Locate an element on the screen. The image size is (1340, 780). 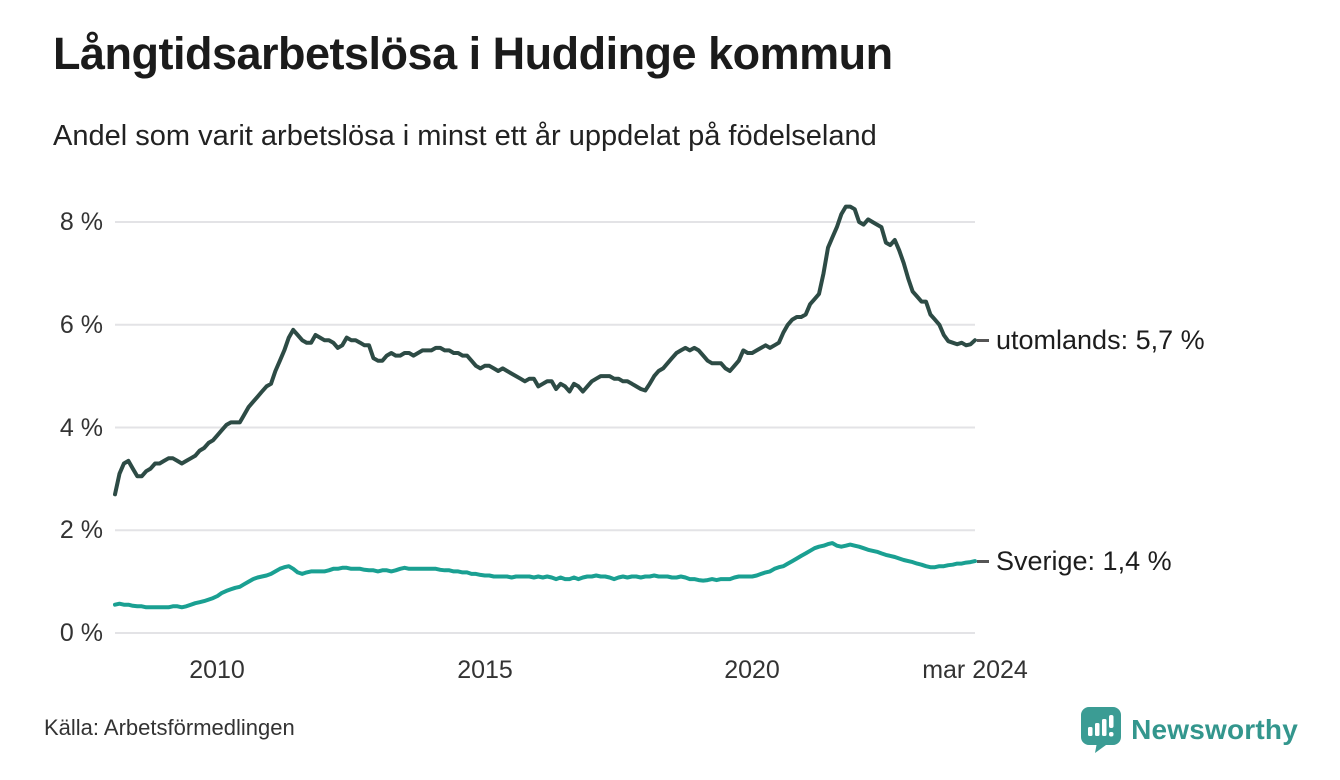
x-axis-tick-2010: 2010 is located at coordinates (217, 670).